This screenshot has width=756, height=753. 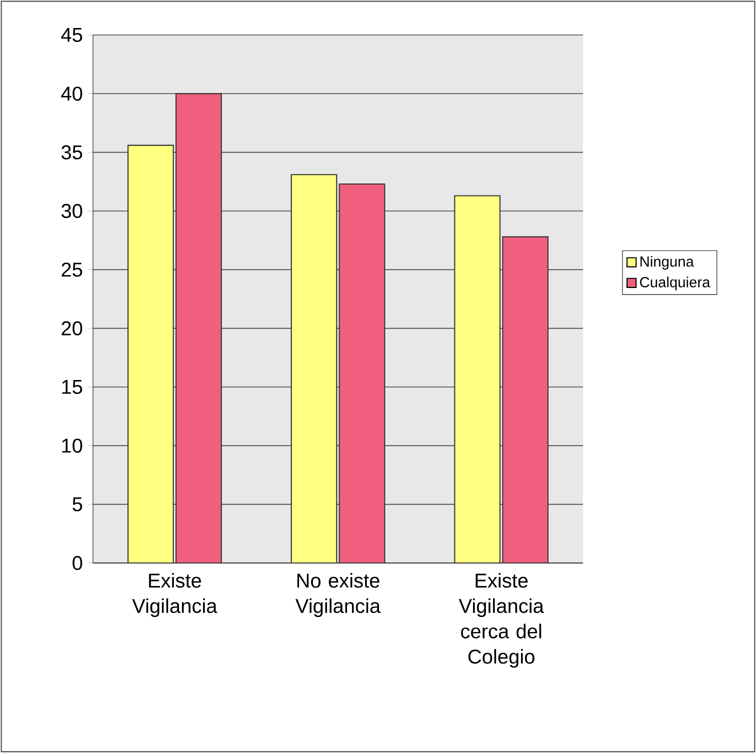 I want to click on y-tick-label: 35, so click(x=71, y=152).